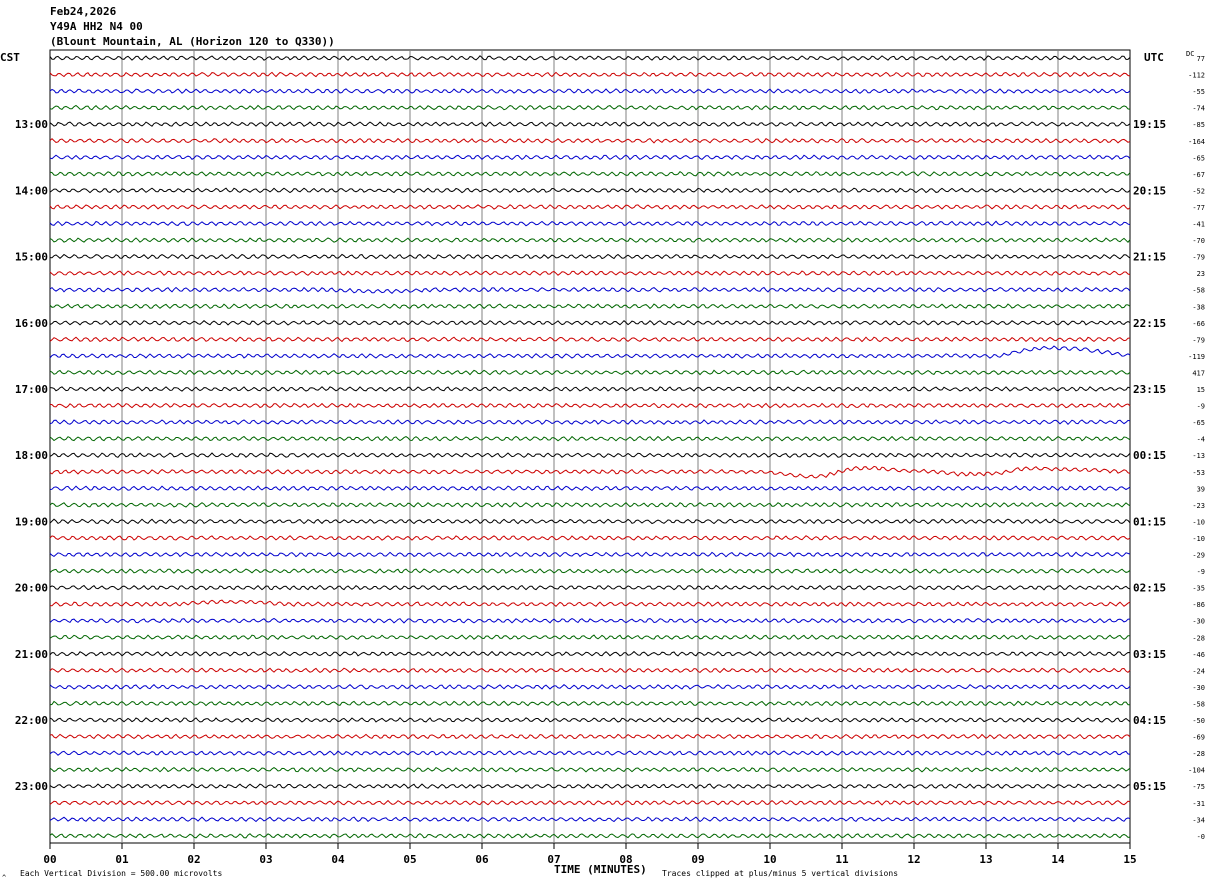  What do you see at coordinates (1198, 787) in the screenshot?
I see `dc-offset-label: -75` at bounding box center [1198, 787].